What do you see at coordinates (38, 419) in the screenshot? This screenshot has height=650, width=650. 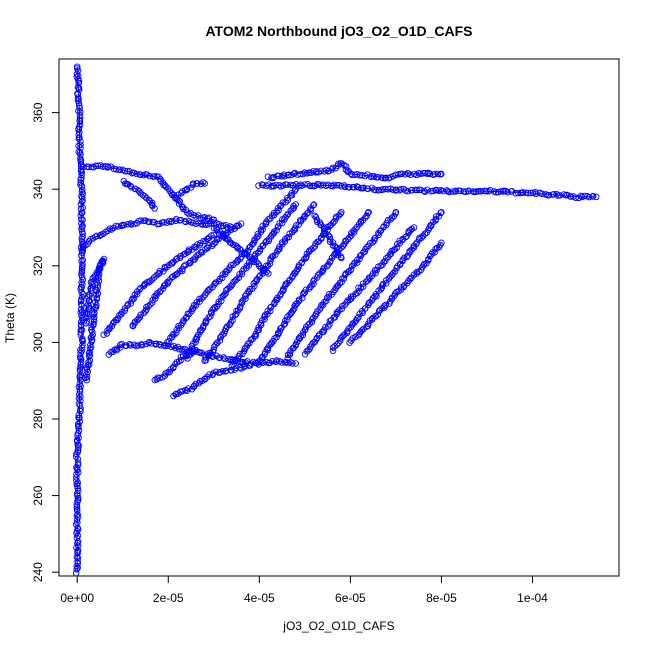 I see `y-tick-label: 280` at bounding box center [38, 419].